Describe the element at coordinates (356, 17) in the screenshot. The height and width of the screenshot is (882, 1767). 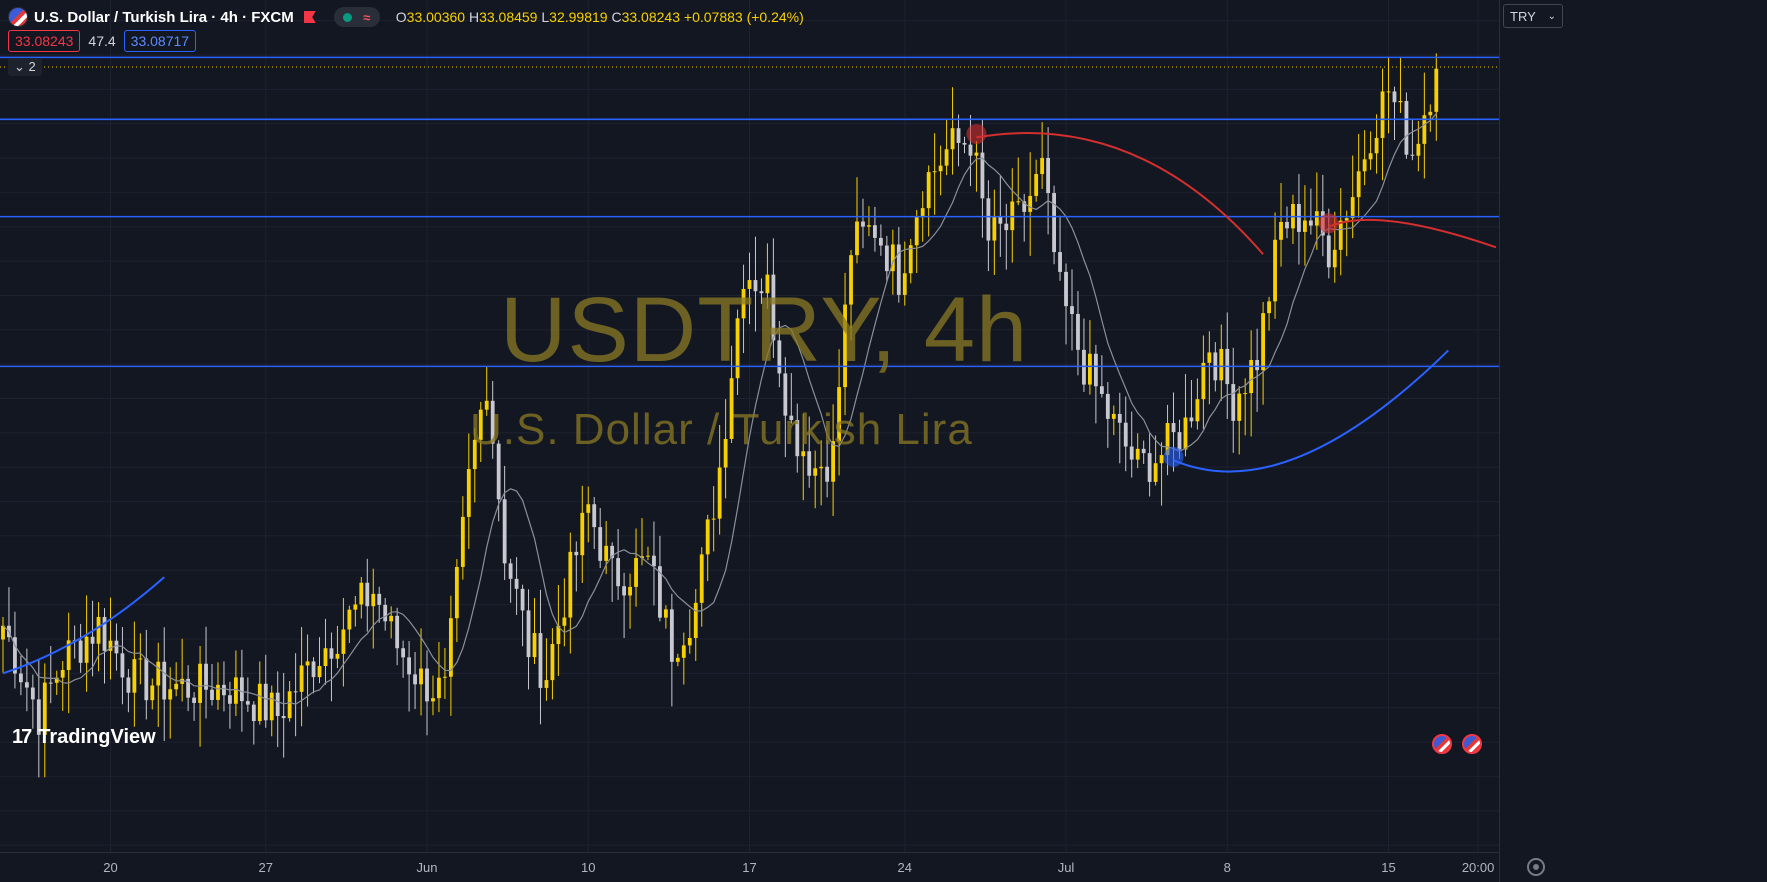
I see `data-status-pill: ≈` at that location.